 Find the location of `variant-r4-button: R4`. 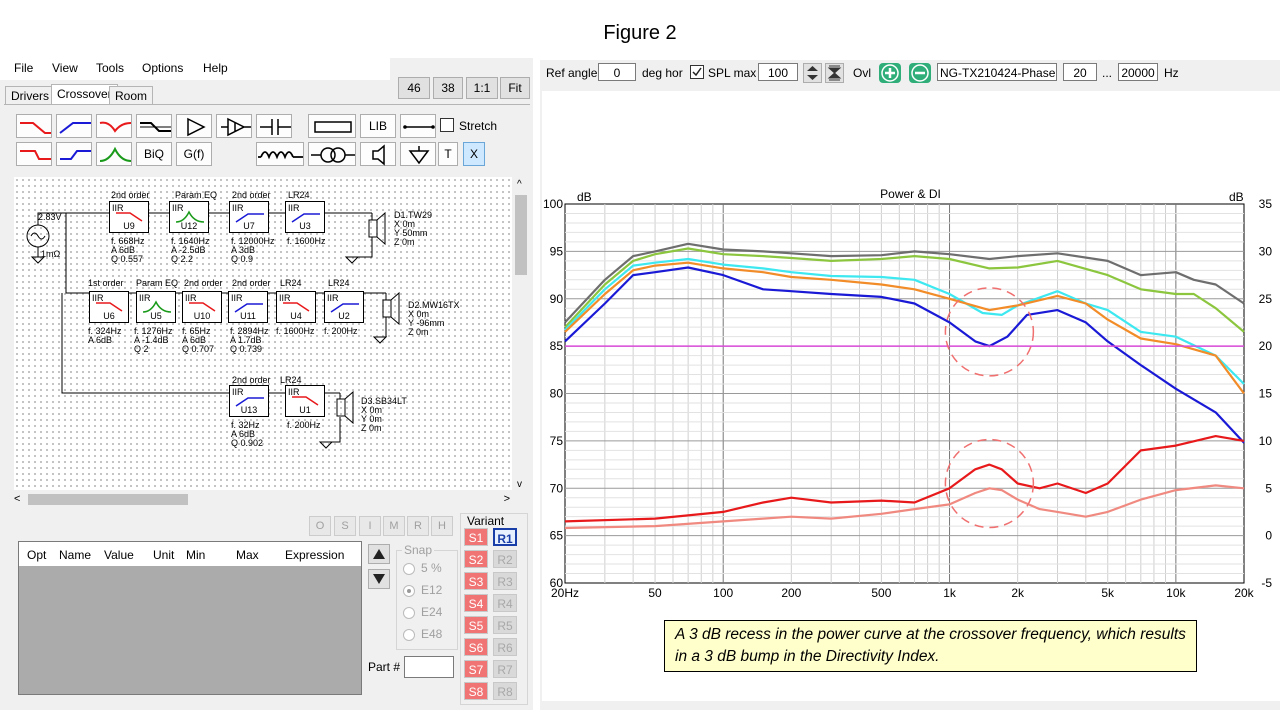

variant-r4-button: R4 is located at coordinates (505, 603).